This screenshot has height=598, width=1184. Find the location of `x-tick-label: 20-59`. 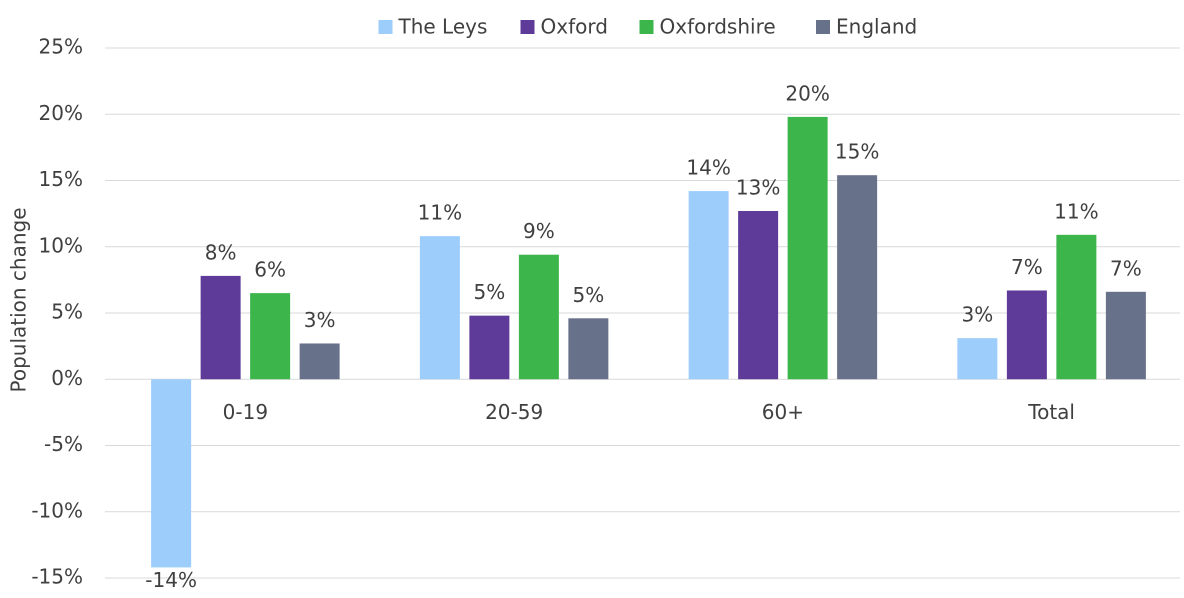

x-tick-label: 20-59 is located at coordinates (514, 412).